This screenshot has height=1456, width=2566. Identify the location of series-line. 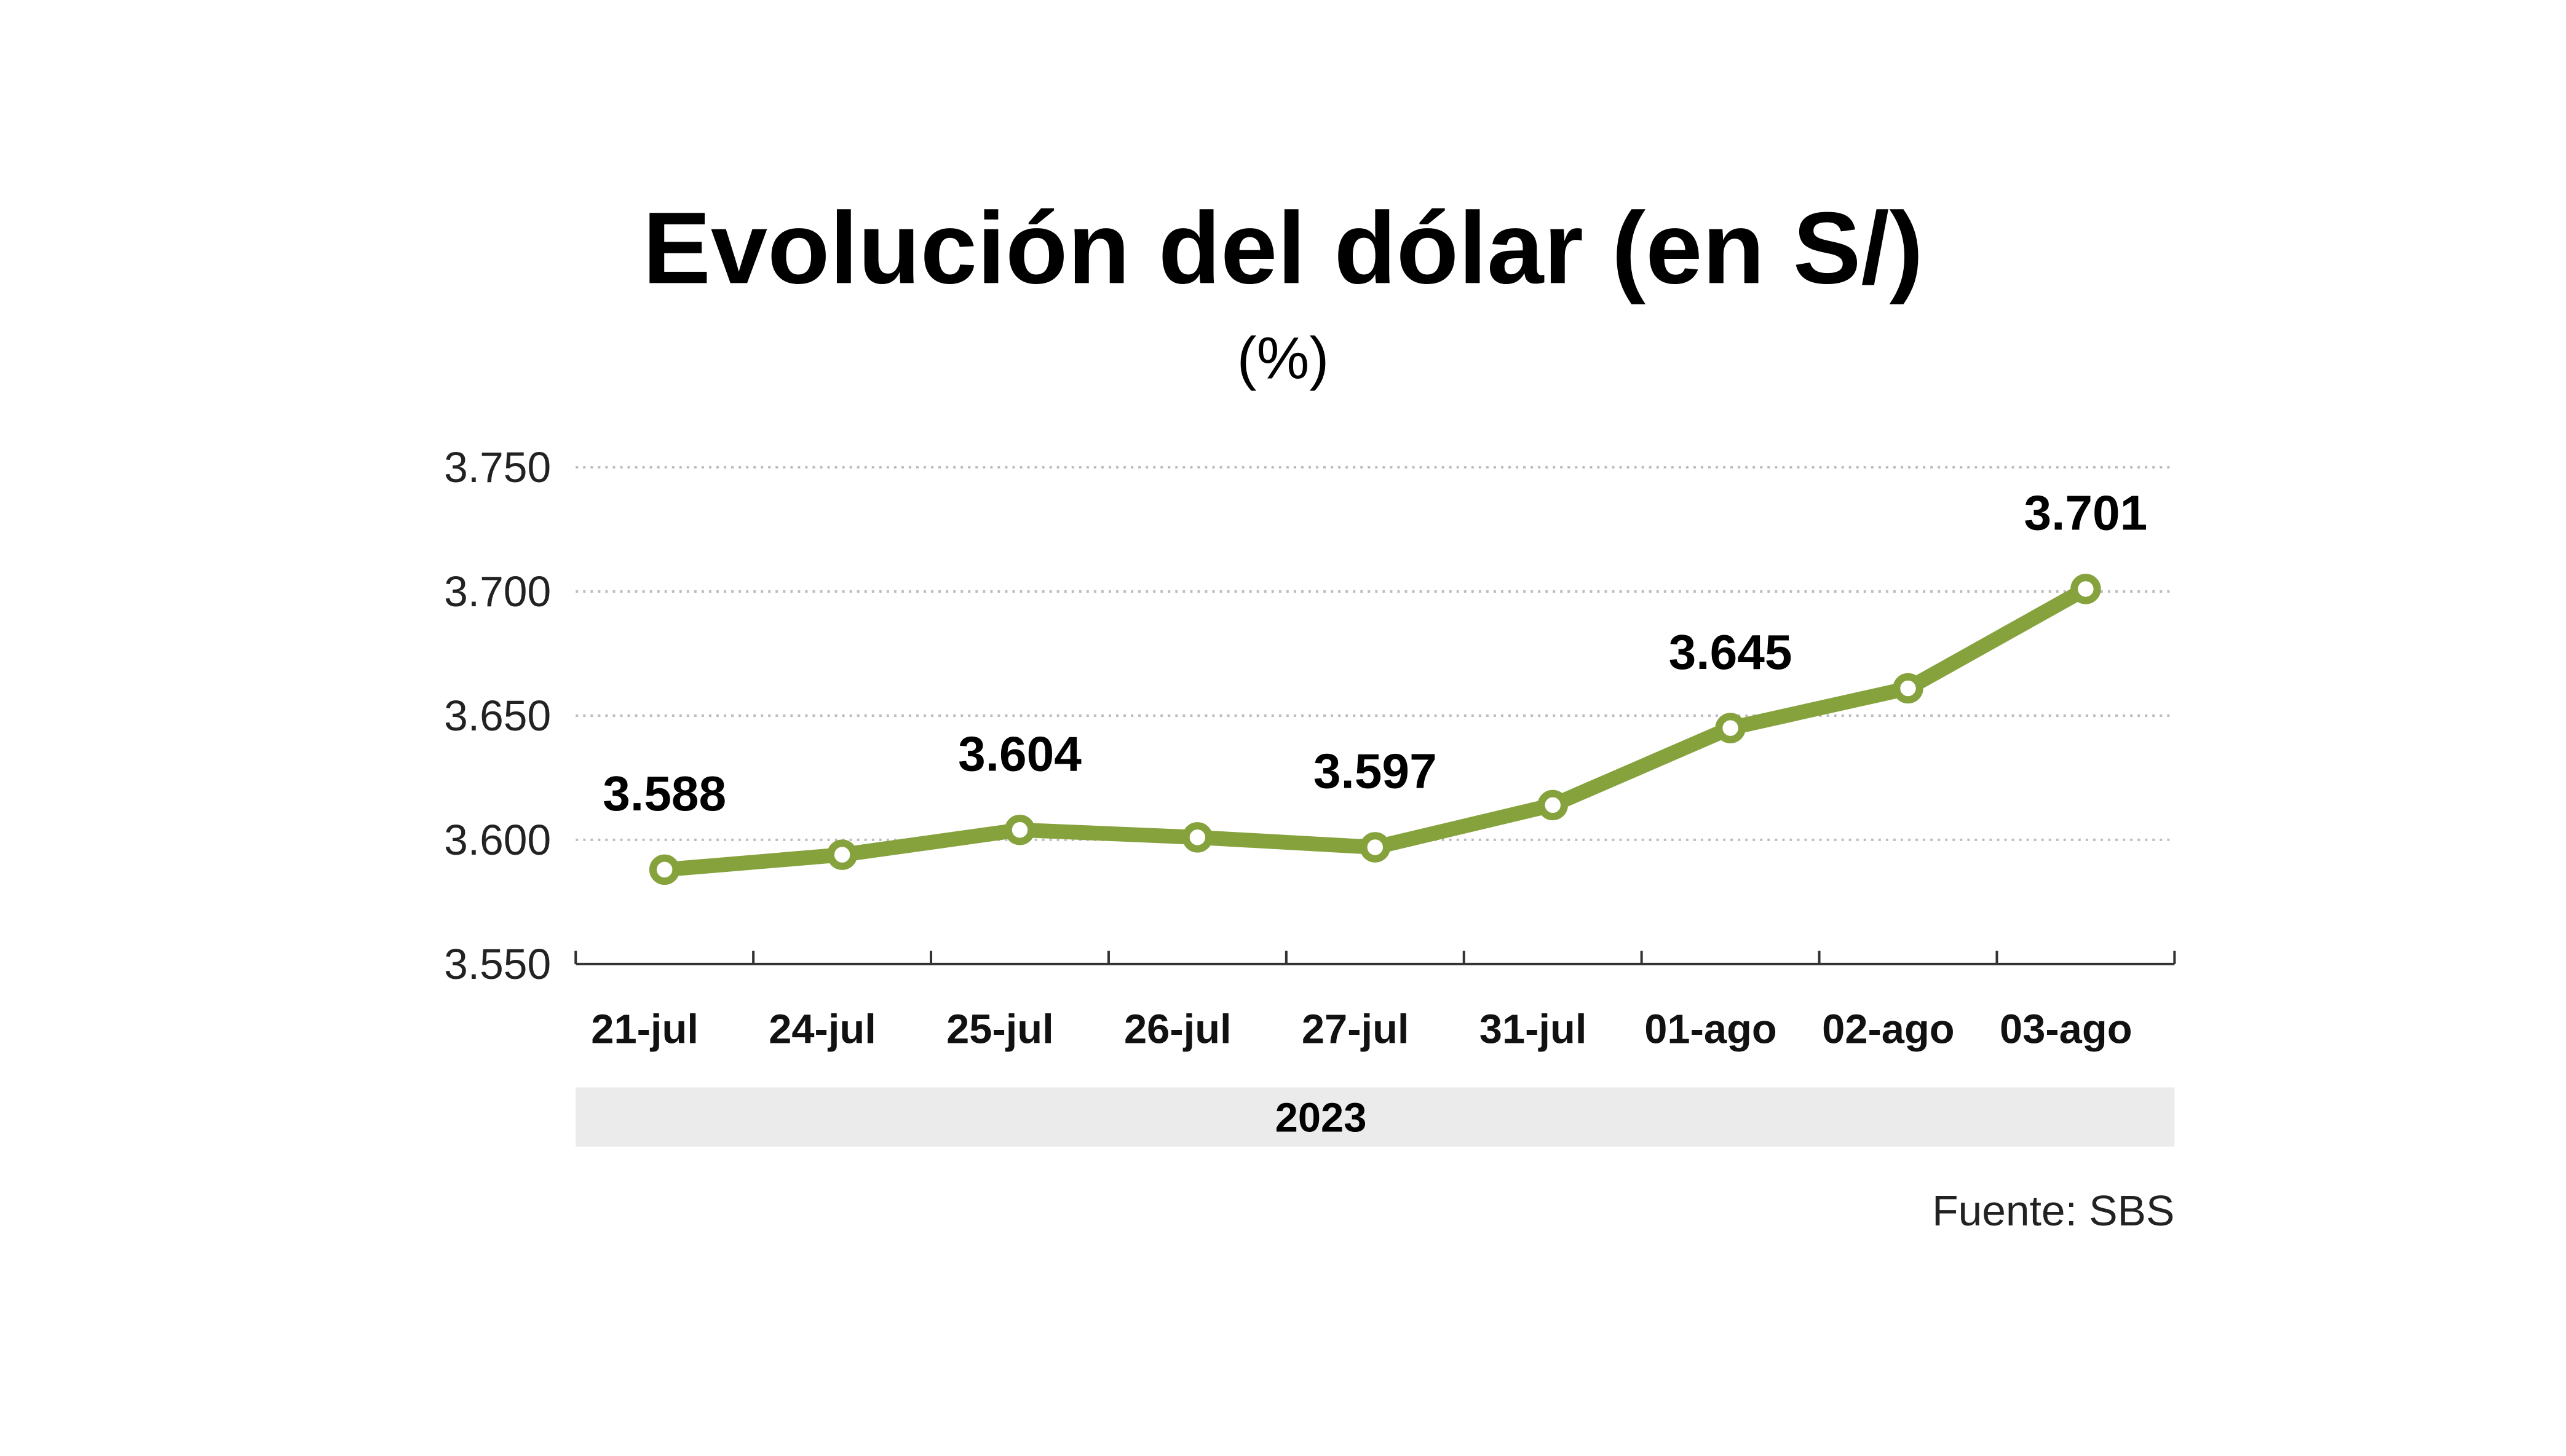
(1376, 729).